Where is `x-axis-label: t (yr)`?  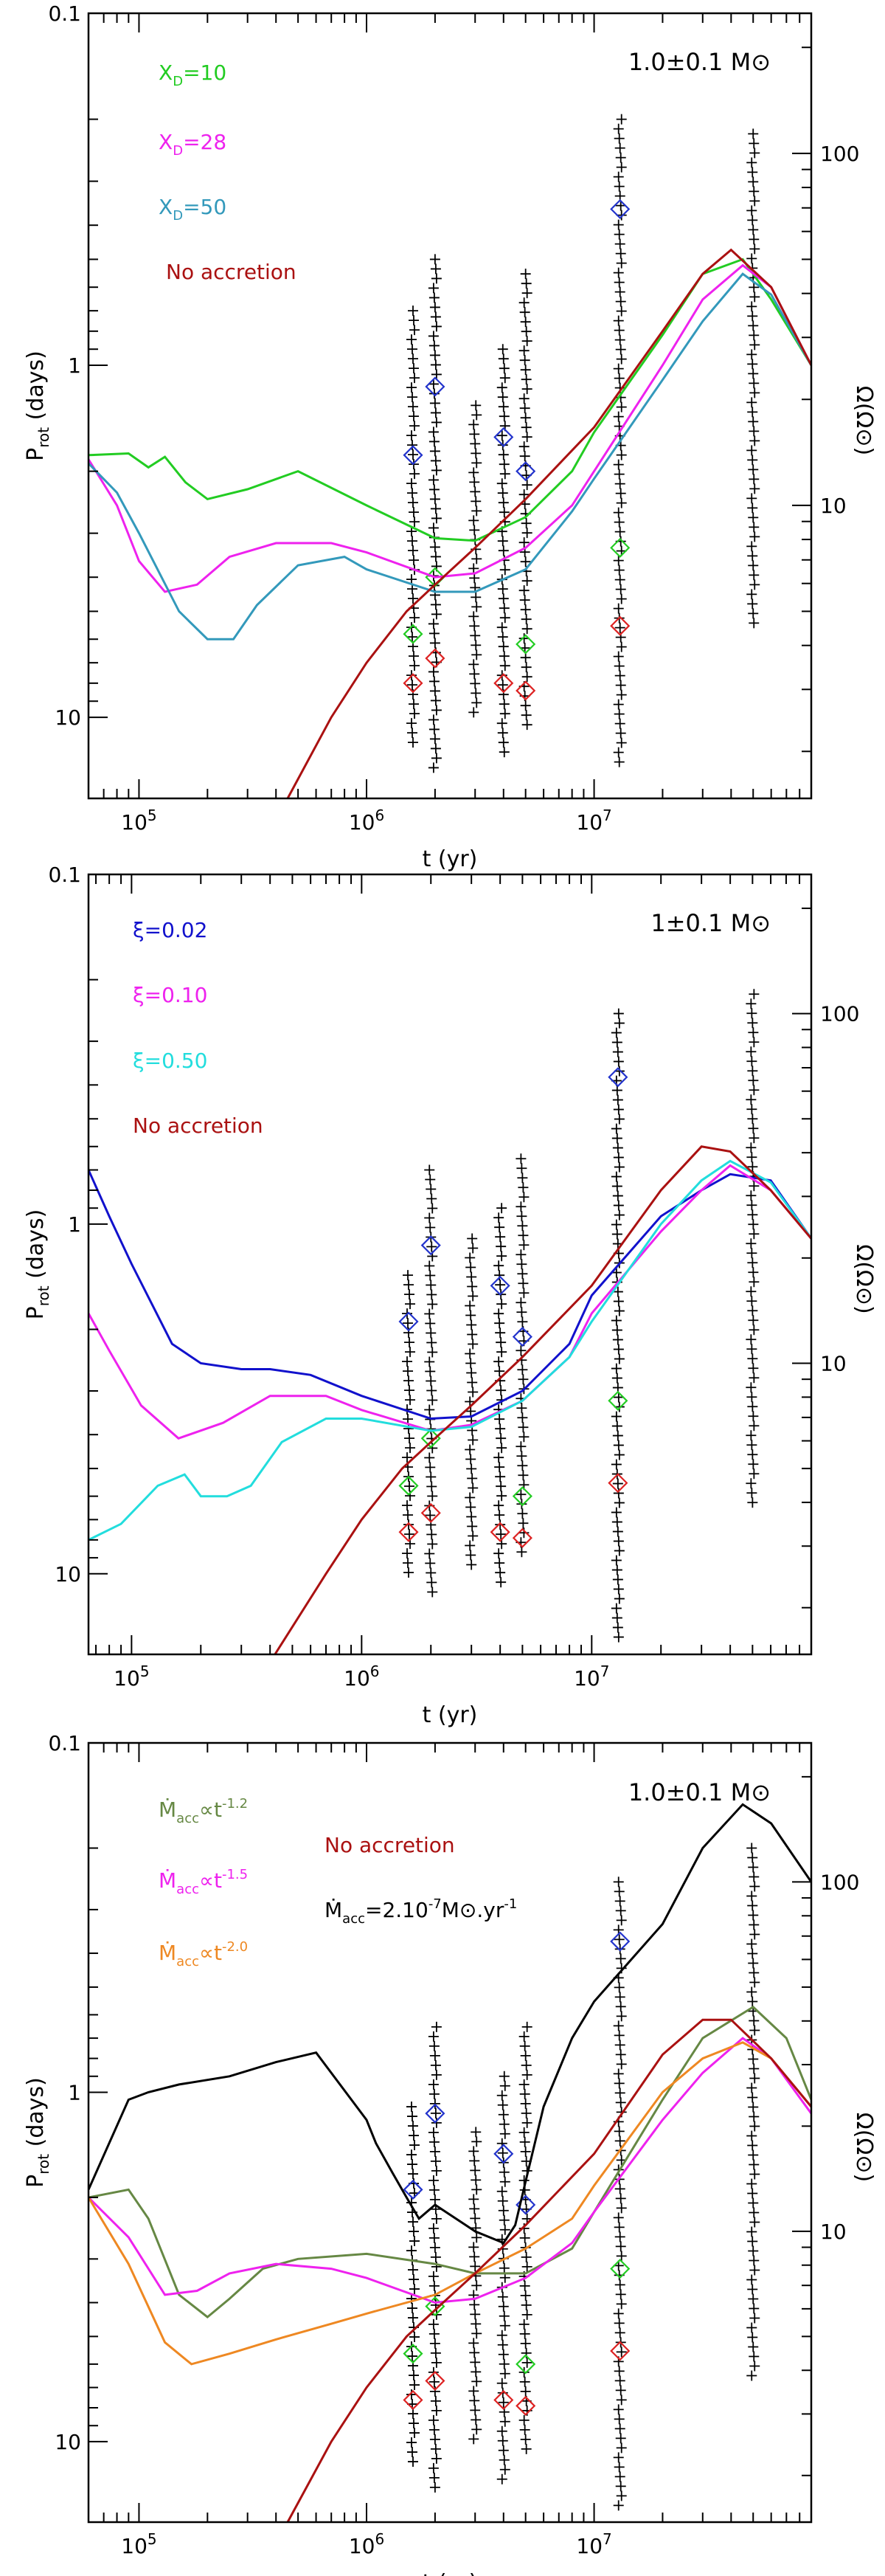 x-axis-label: t (yr) is located at coordinates (450, 2573).